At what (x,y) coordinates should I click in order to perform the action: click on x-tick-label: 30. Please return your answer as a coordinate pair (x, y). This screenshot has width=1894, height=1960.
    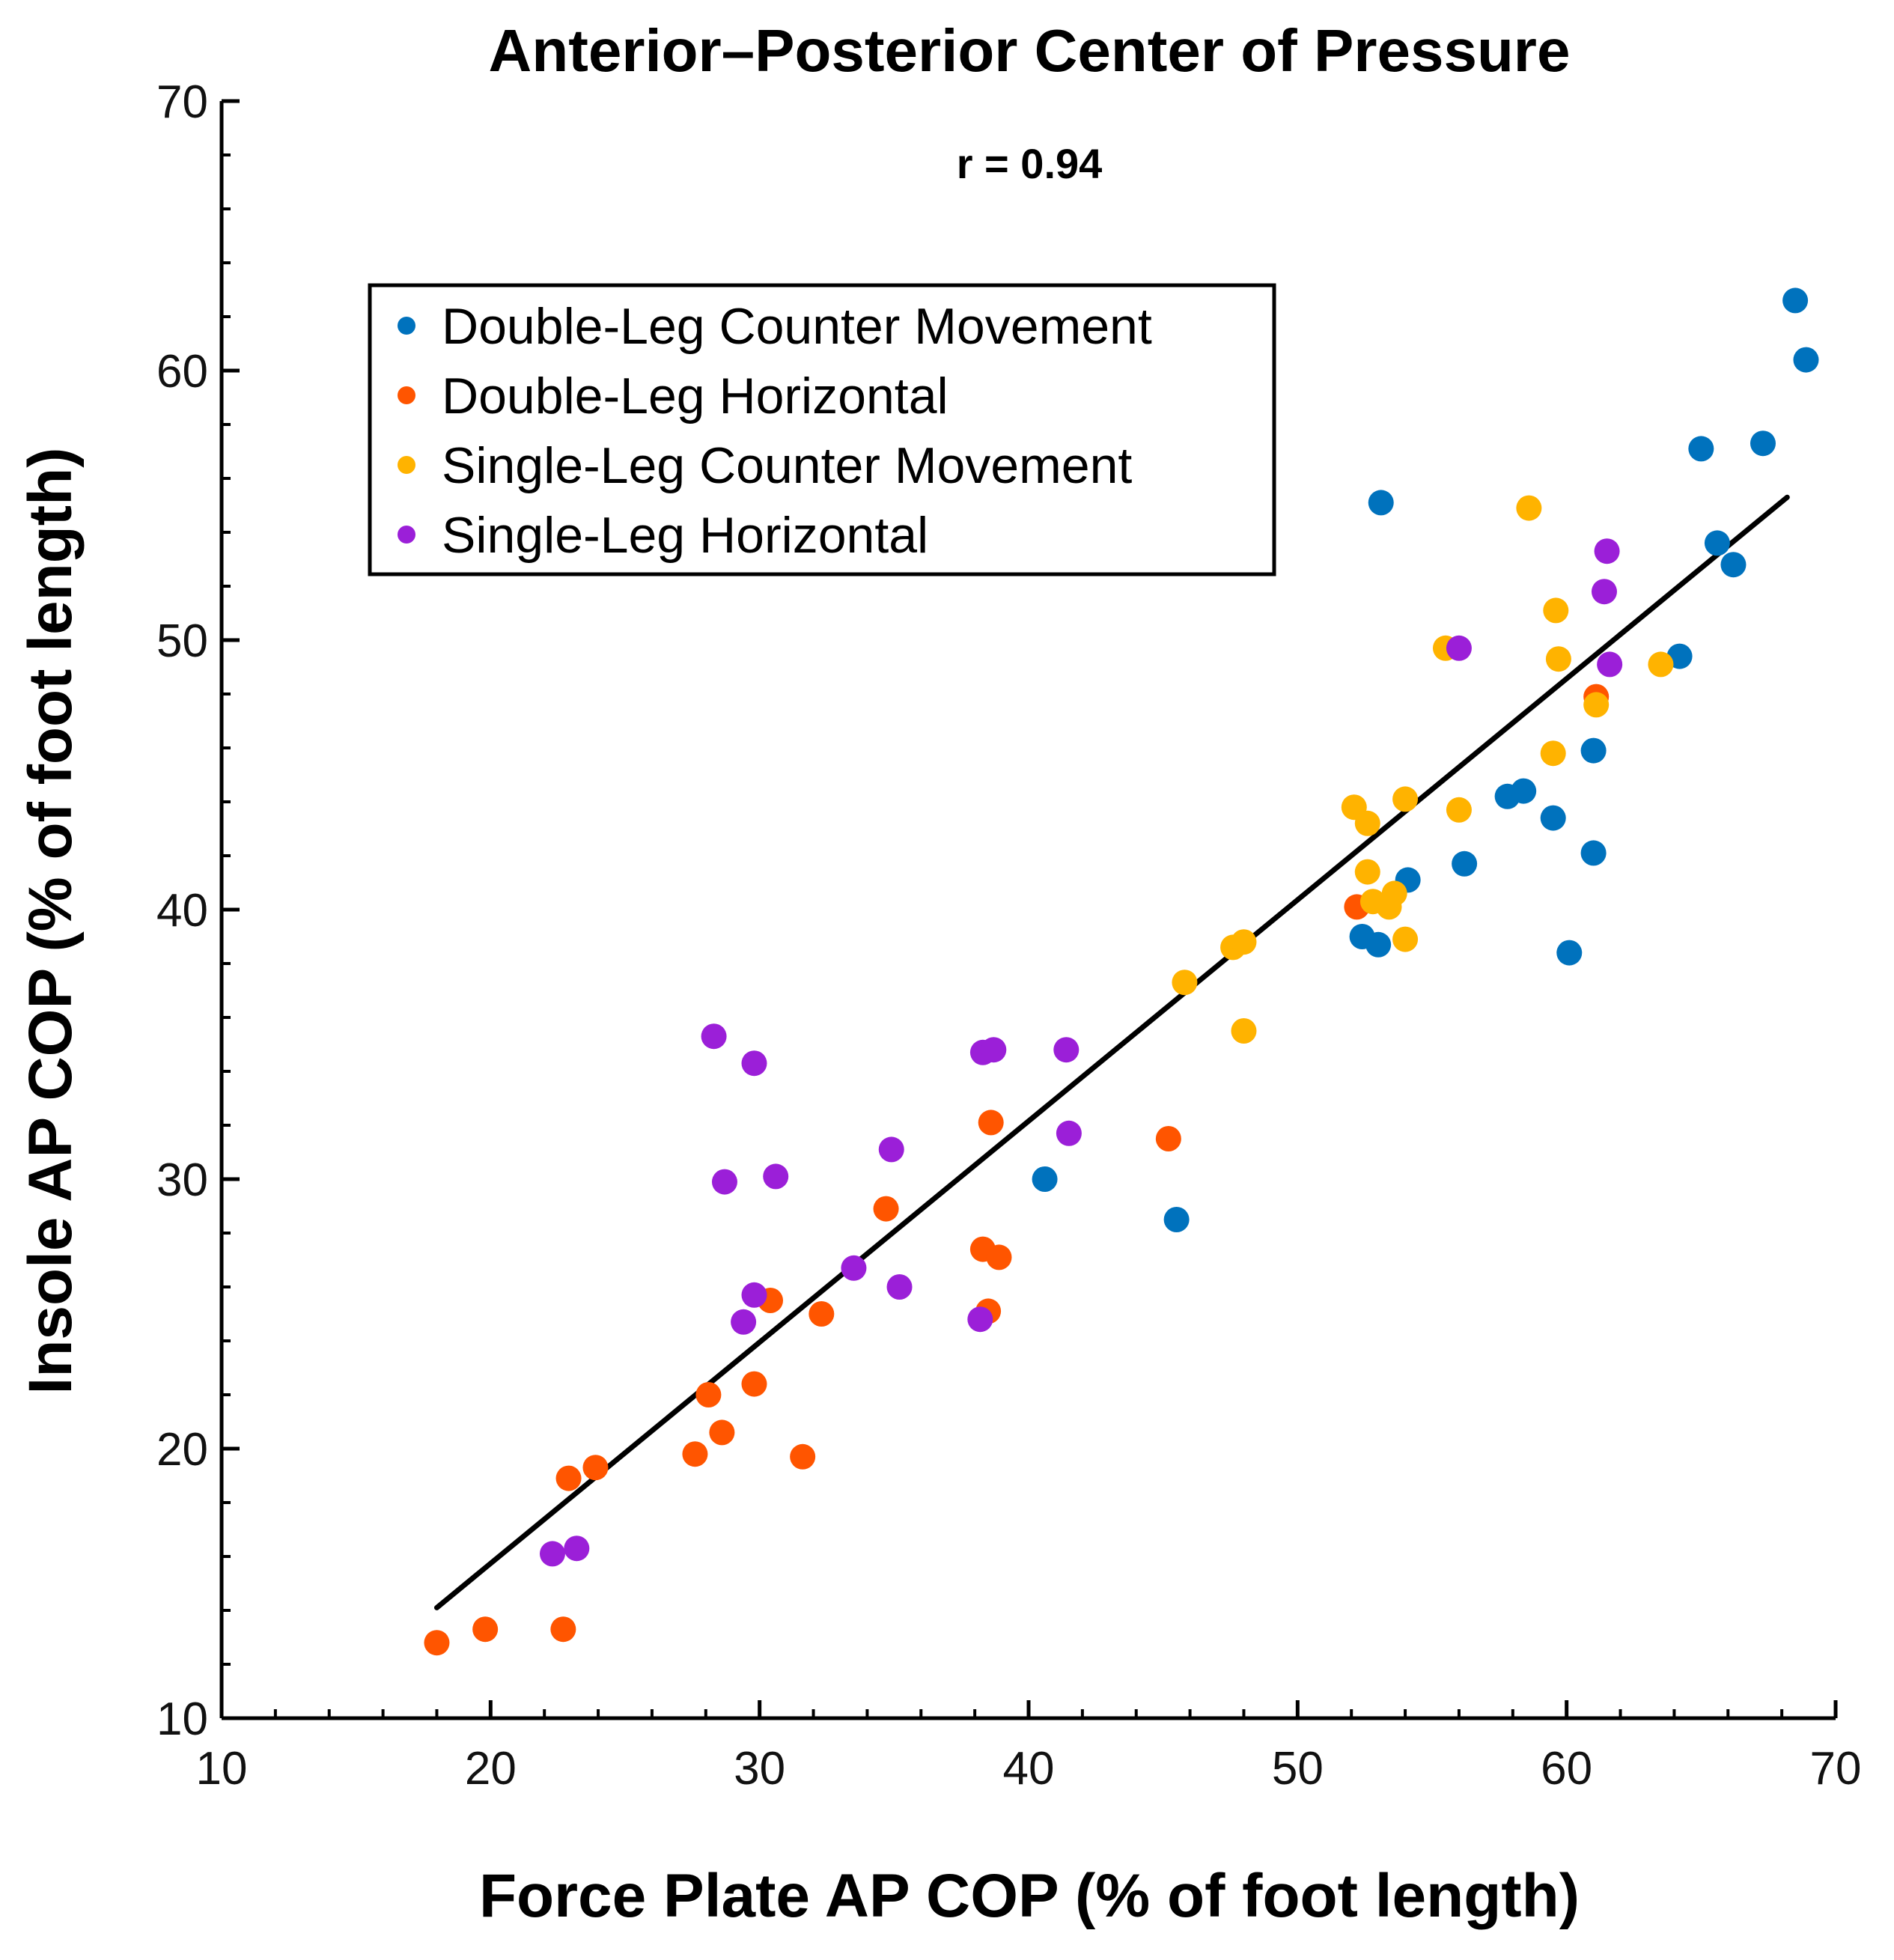
    Looking at the image, I should click on (759, 1769).